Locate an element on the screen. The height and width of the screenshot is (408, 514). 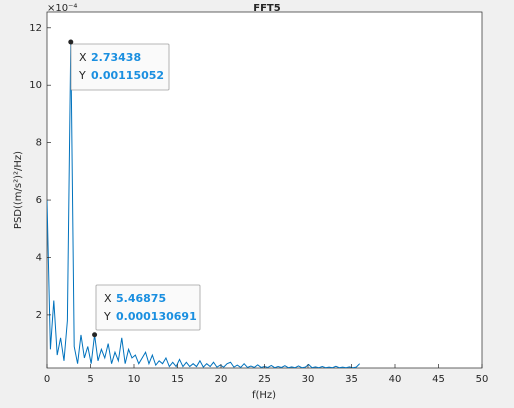
x-tick-label: 0 is located at coordinates (47, 379).